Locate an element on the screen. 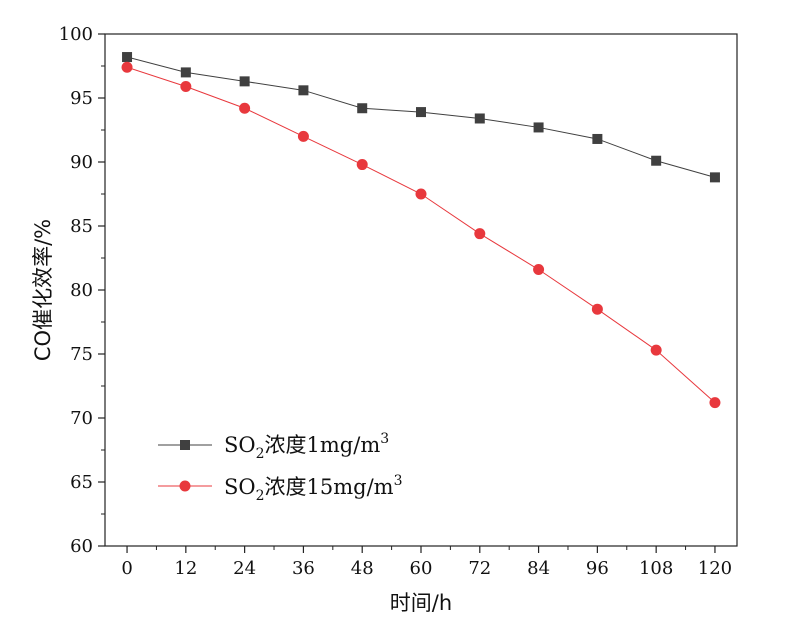  x-tick-label: 120 is located at coordinates (715, 568).